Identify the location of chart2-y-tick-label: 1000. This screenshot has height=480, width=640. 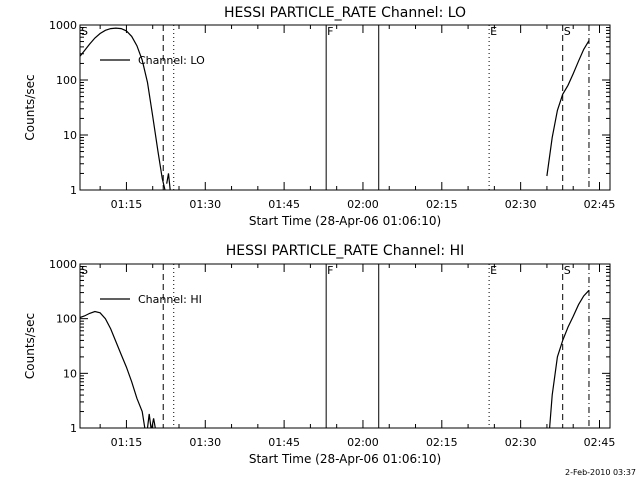
(63, 264).